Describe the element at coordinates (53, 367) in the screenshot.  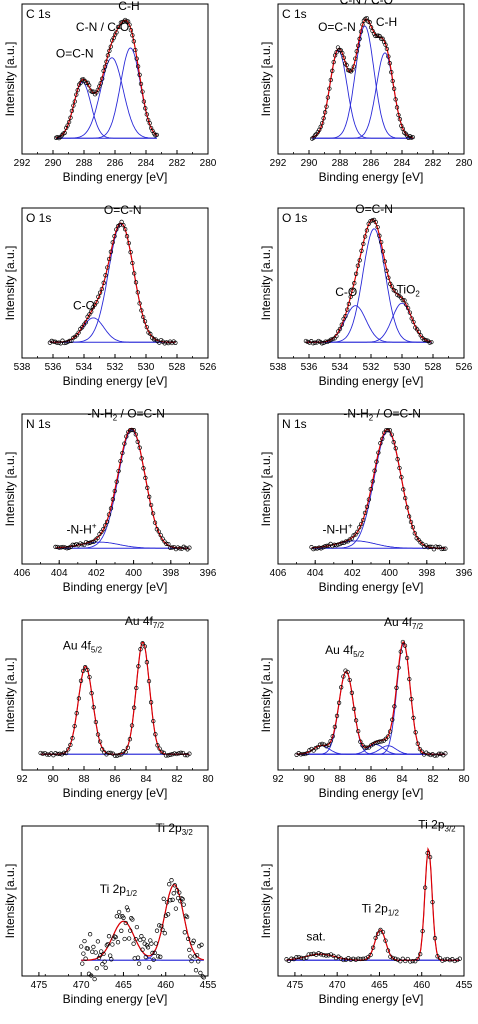
I see `x-tick-label: 536` at that location.